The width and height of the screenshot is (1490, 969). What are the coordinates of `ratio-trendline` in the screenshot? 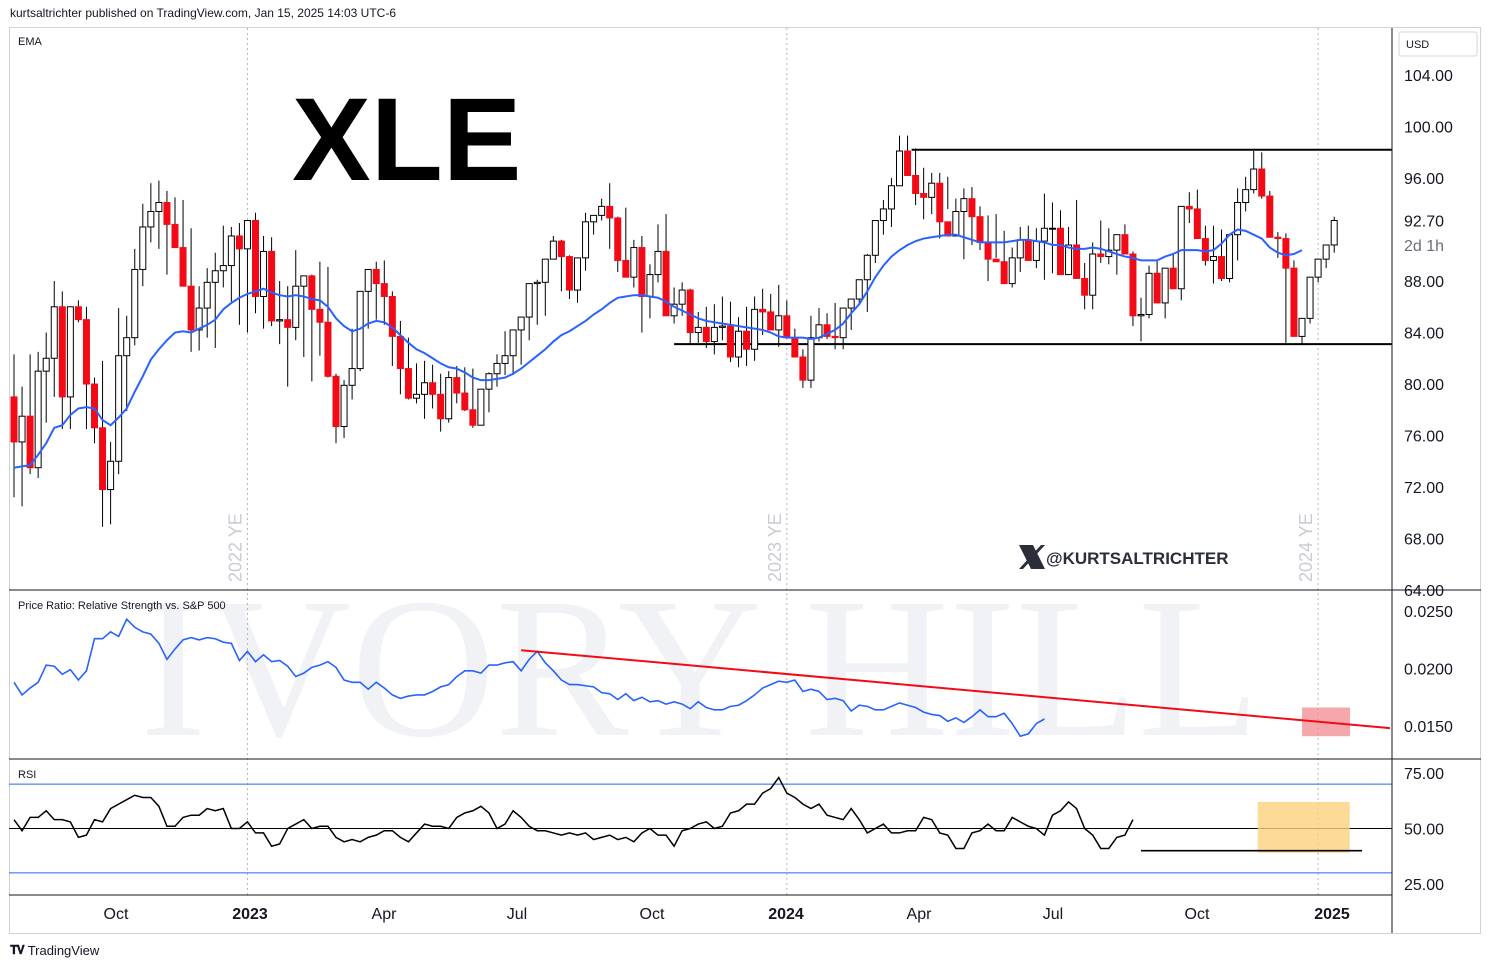 It's located at (956, 689).